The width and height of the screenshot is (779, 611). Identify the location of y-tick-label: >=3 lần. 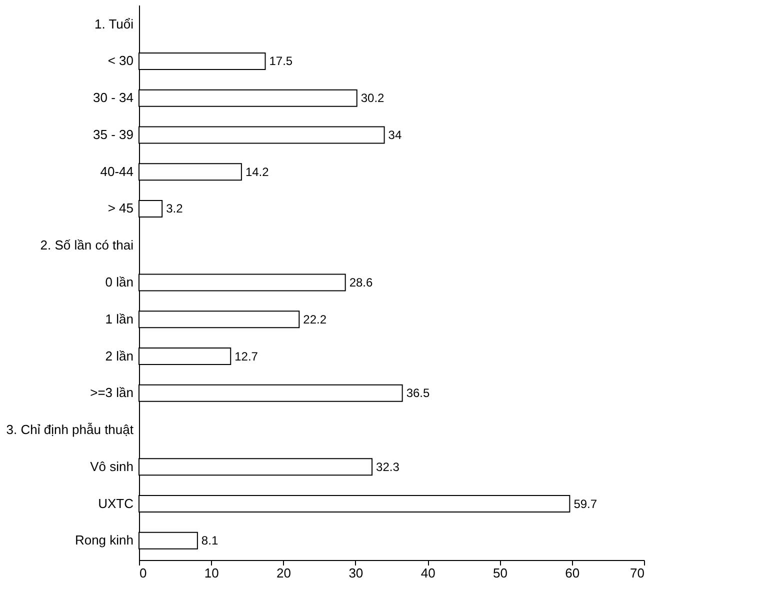
(112, 392).